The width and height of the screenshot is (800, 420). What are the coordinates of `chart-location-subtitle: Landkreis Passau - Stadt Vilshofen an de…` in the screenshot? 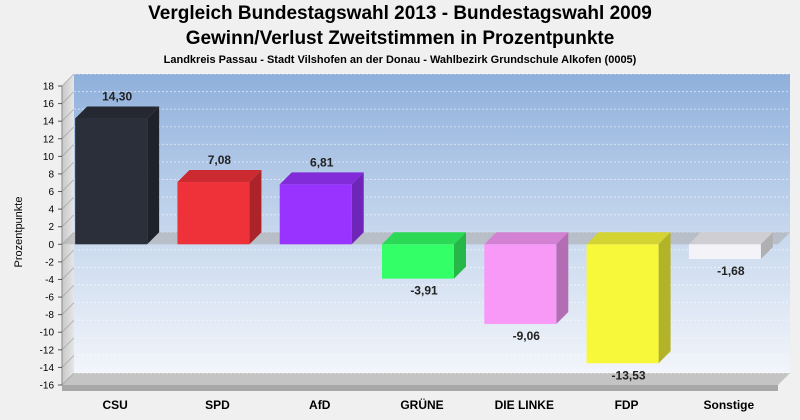 It's located at (400, 60).